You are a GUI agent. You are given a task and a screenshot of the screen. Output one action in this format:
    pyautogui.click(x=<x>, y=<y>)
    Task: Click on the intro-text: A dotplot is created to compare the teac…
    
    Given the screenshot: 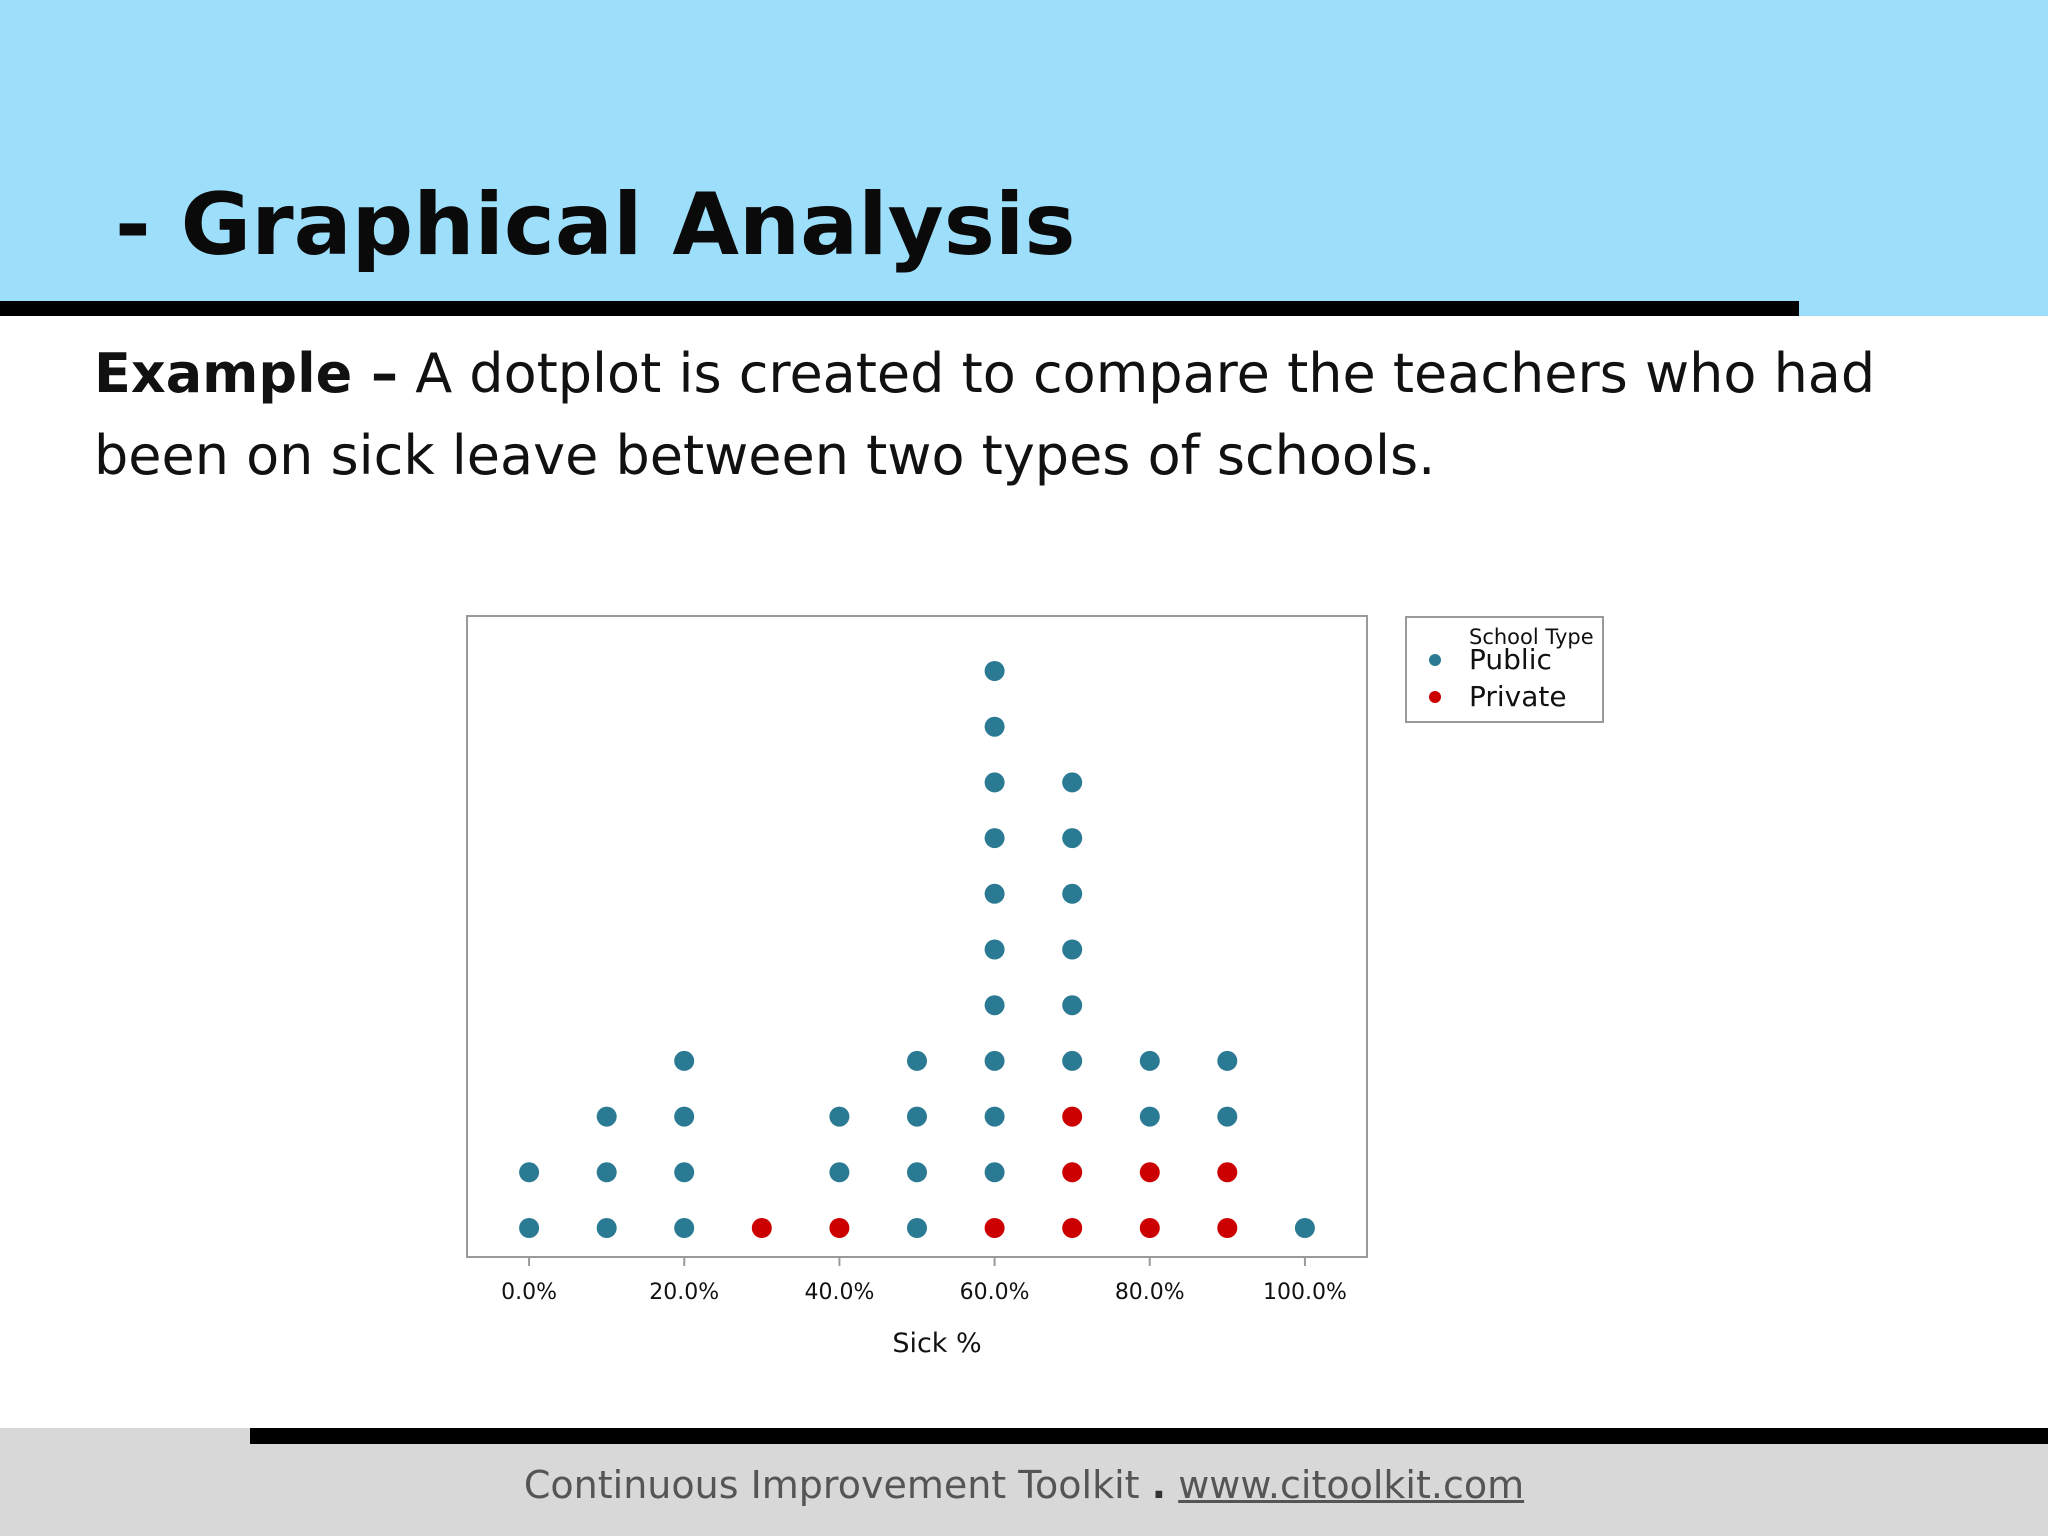 What is the action you would take?
    pyautogui.click(x=985, y=414)
    